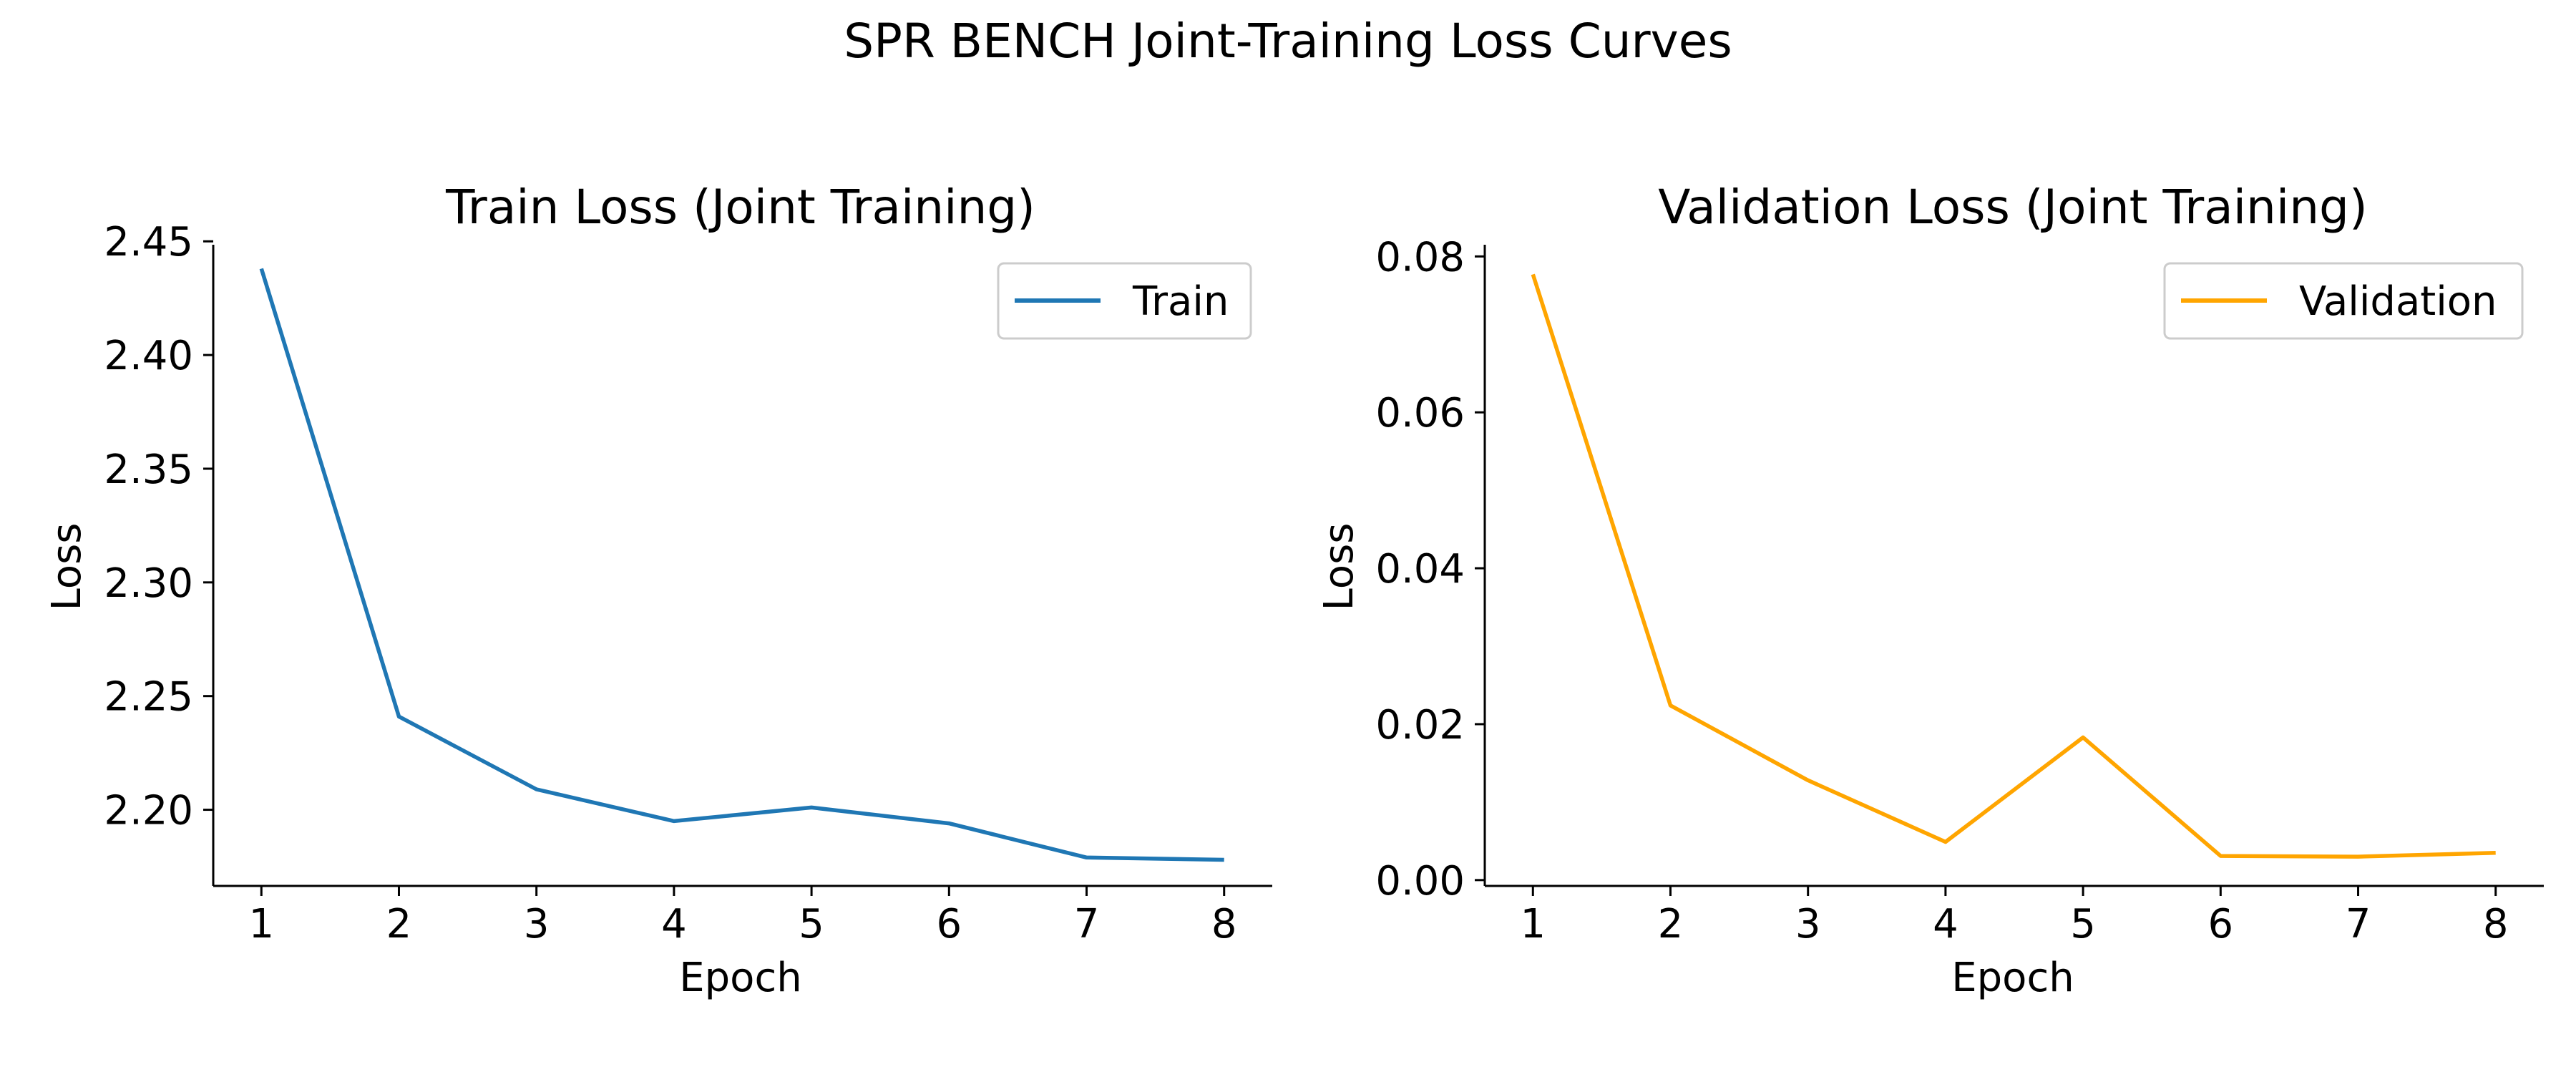 This screenshot has height=1077, width=2576. Describe the element at coordinates (1945, 924) in the screenshot. I see `validation-x-tick-label: 4` at that location.